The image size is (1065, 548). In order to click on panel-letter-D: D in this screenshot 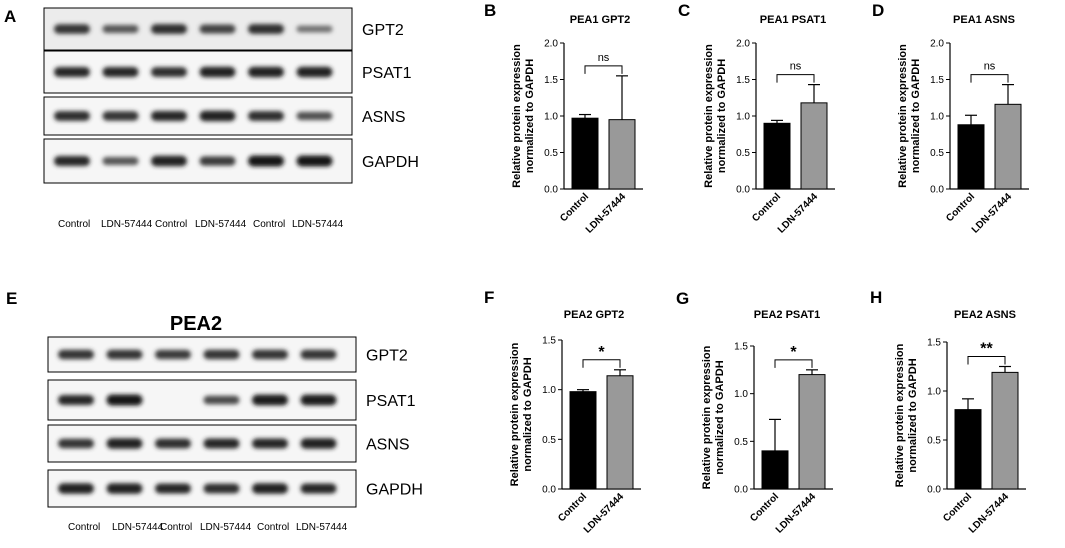, I will do `click(878, 10)`.